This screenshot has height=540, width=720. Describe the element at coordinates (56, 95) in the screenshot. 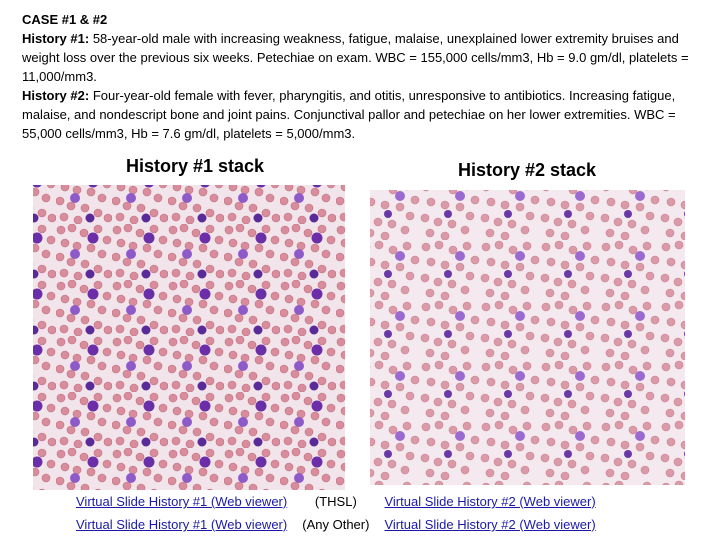

I see `history-label: History #2:` at that location.